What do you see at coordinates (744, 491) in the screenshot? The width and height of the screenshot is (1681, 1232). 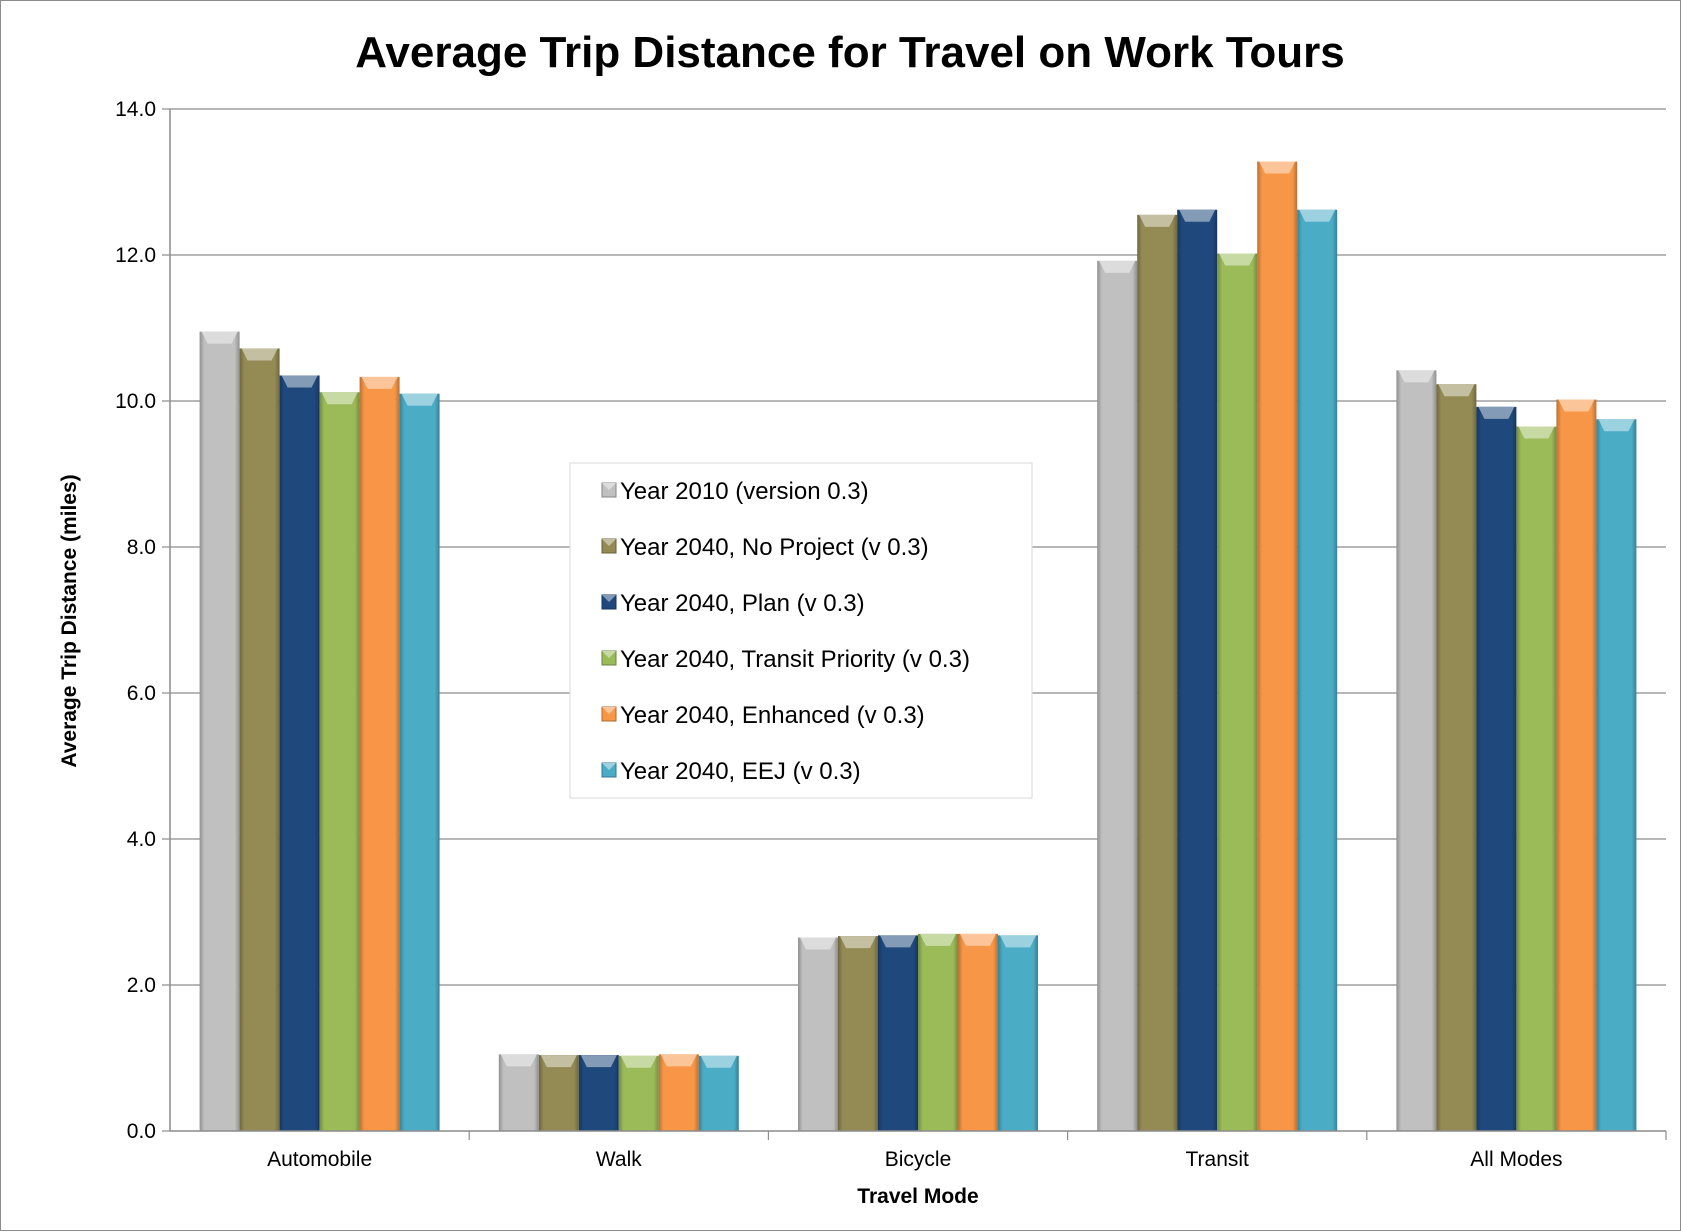 I see `legend-label: Year 2010 (version 0.3)` at bounding box center [744, 491].